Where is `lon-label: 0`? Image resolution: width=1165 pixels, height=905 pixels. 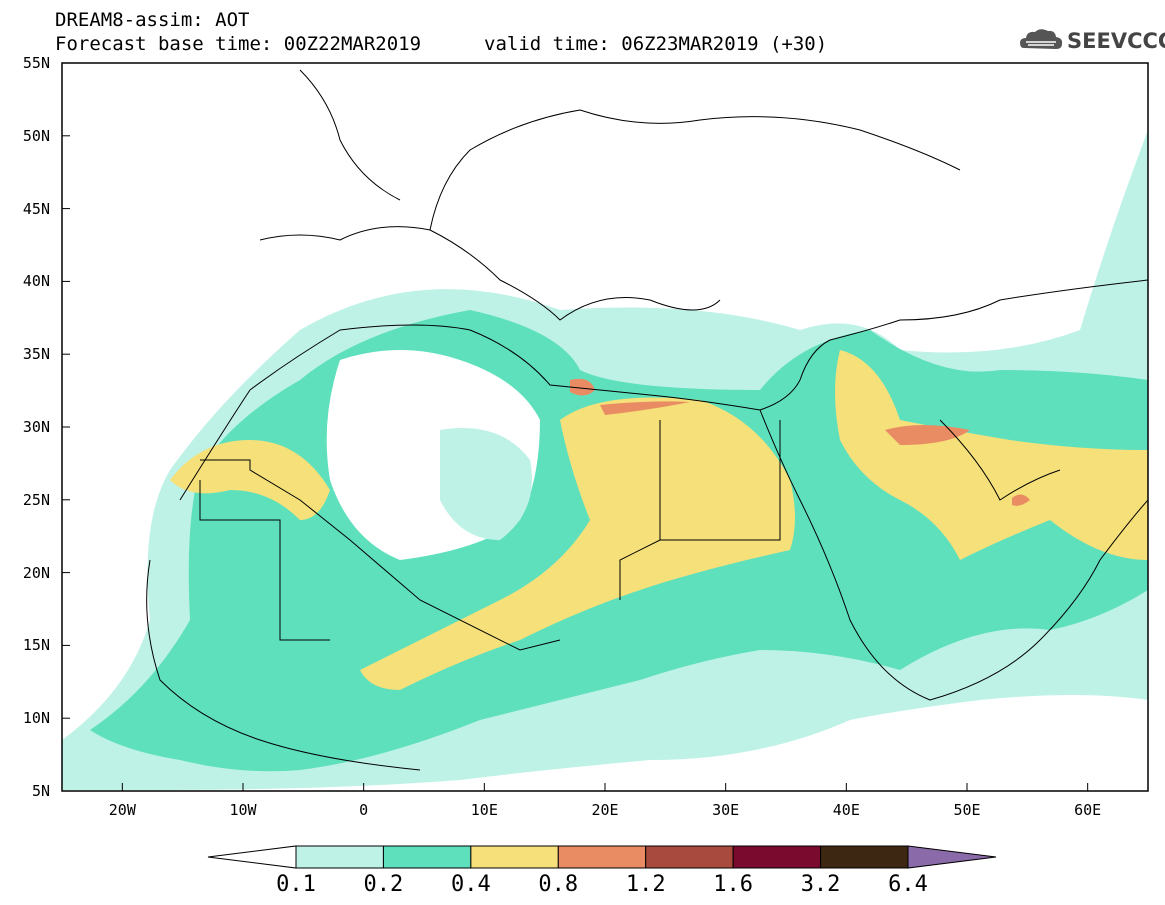
lon-label: 0 is located at coordinates (364, 810).